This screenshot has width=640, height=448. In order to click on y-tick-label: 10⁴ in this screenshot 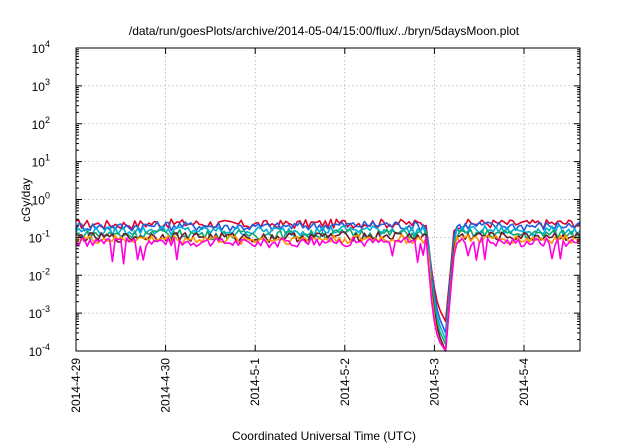, I will do `click(41, 47)`.